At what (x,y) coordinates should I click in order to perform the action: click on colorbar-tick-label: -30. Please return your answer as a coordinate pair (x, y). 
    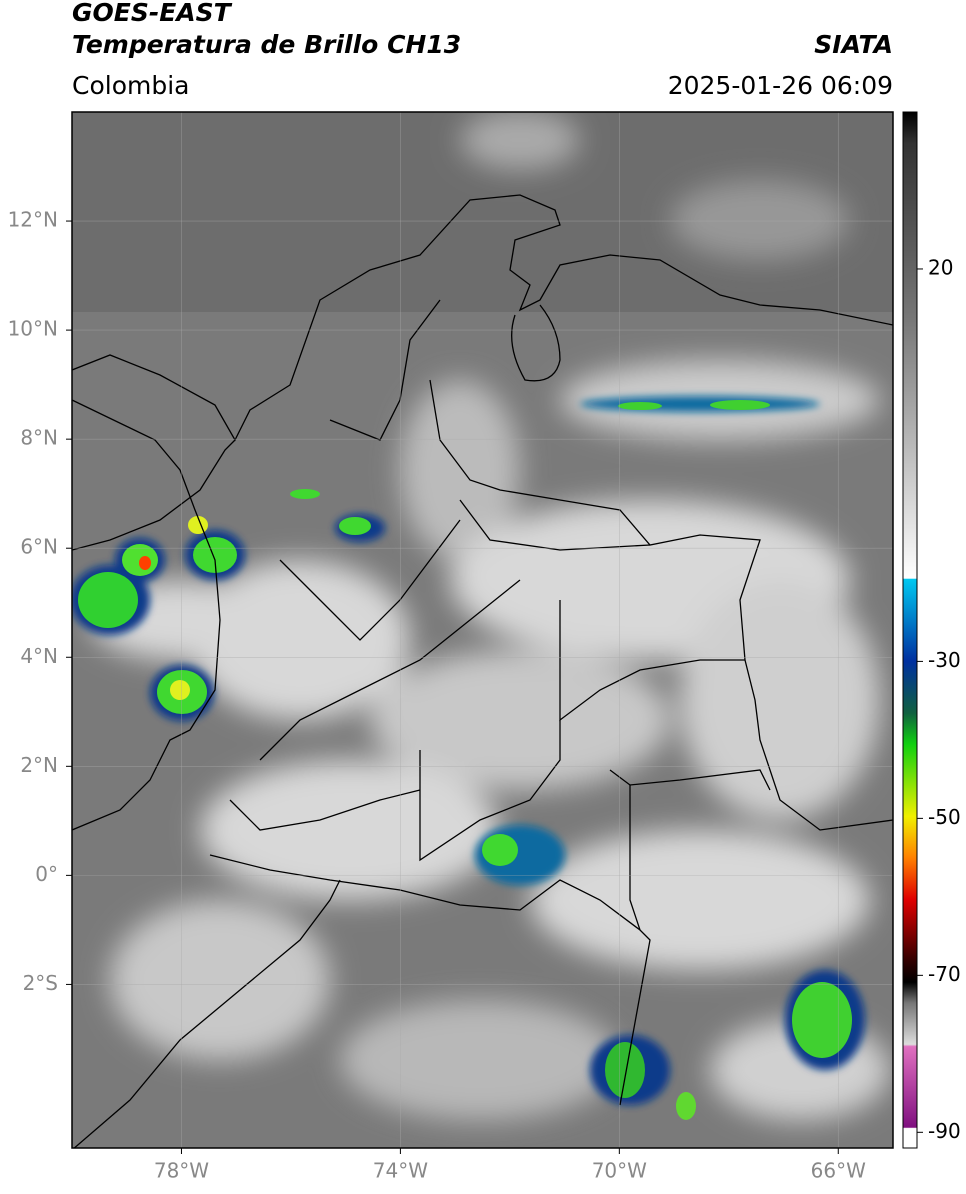
    Looking at the image, I should click on (944, 660).